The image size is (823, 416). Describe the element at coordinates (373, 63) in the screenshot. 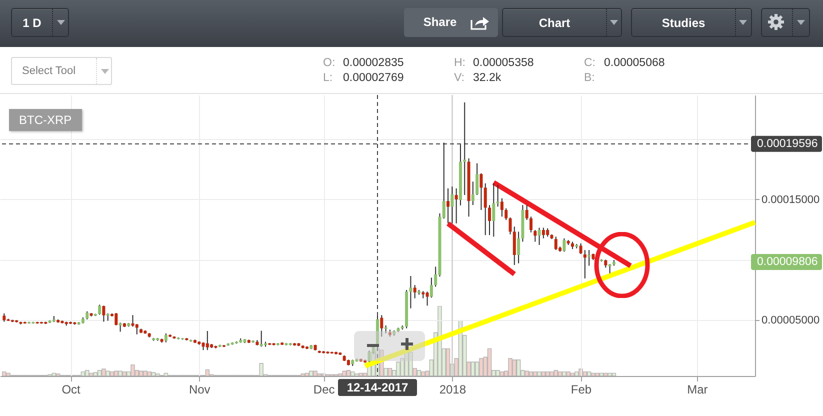

I see `text: 0.00002835` at that location.